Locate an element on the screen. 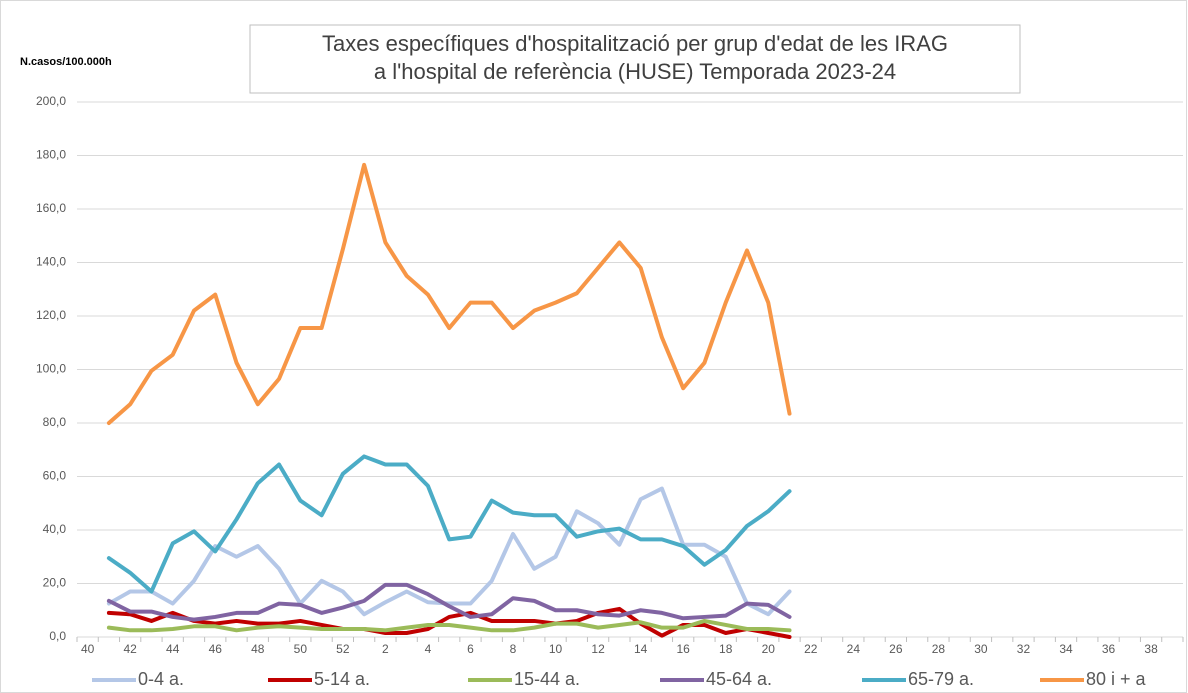 The height and width of the screenshot is (693, 1188). x-tick-label: 2 is located at coordinates (385, 649).